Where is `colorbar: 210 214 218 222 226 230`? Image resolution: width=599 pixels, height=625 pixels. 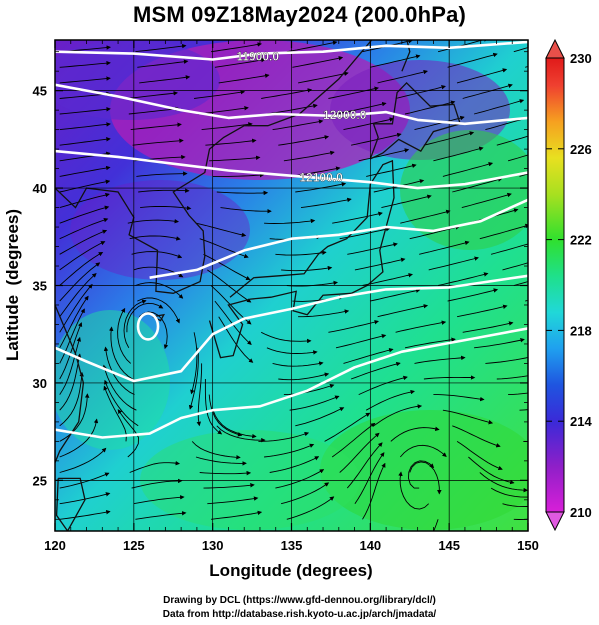
colorbar: 210 214 218 222 226 230 is located at coordinates (568, 285).